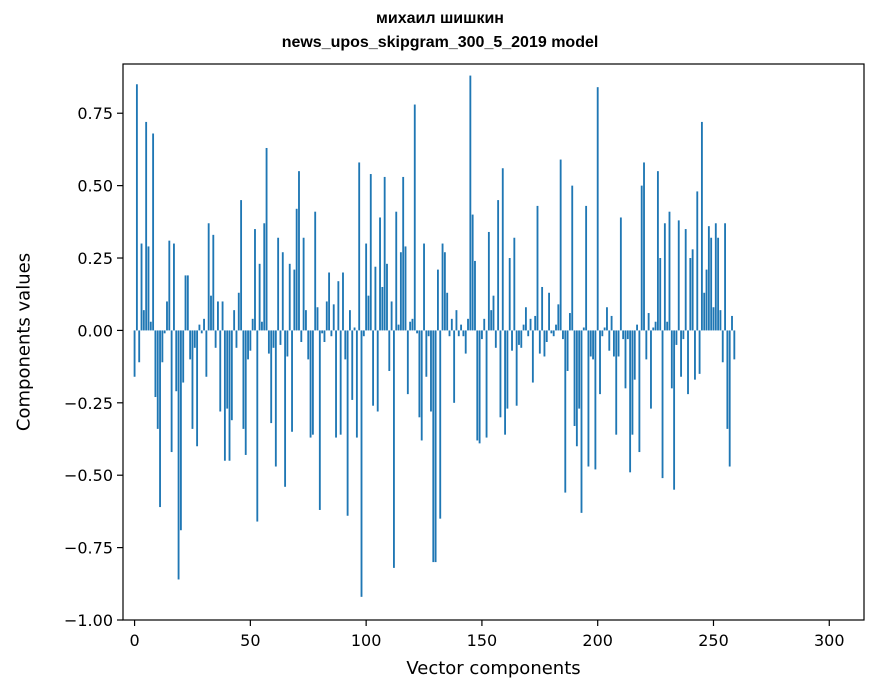 The width and height of the screenshot is (880, 696). What do you see at coordinates (829, 640) in the screenshot?
I see `x-tick-label: 300` at bounding box center [829, 640].